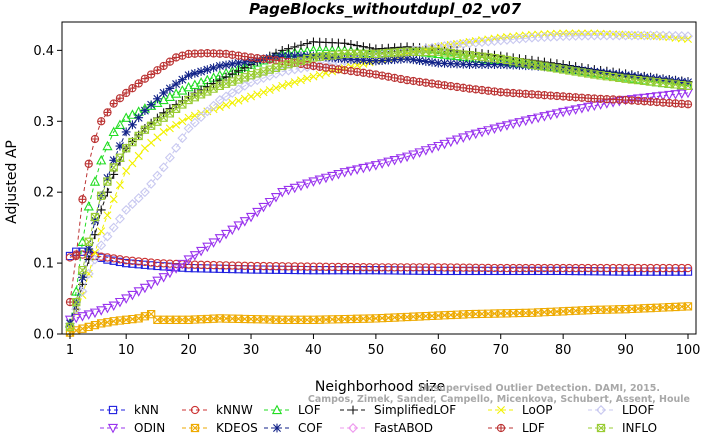  I want to click on legend-item-odin: ODIN, so click(132, 427).